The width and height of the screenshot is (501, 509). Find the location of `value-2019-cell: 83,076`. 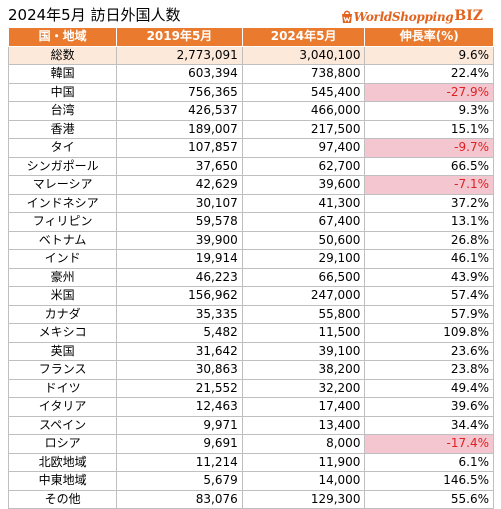

value-2019-cell: 83,076 is located at coordinates (179, 499).